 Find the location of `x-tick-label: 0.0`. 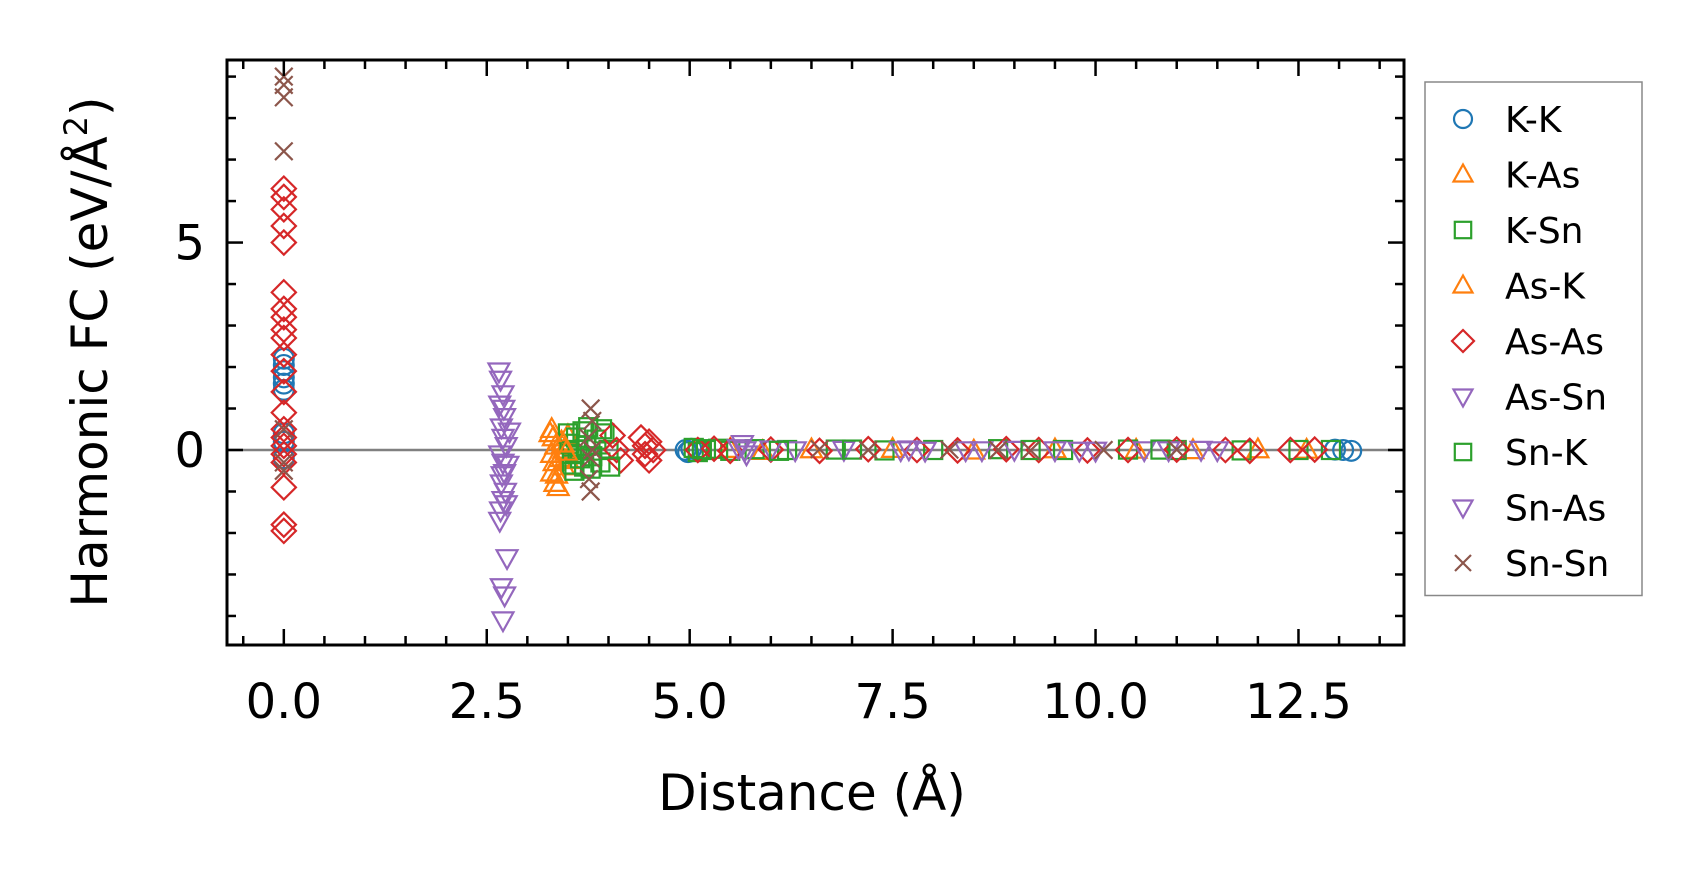

x-tick-label: 0.0 is located at coordinates (284, 702).